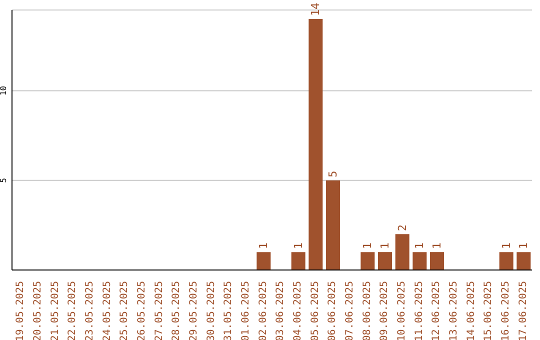 The image size is (540, 340). I want to click on data-label: 14, so click(315, 9).